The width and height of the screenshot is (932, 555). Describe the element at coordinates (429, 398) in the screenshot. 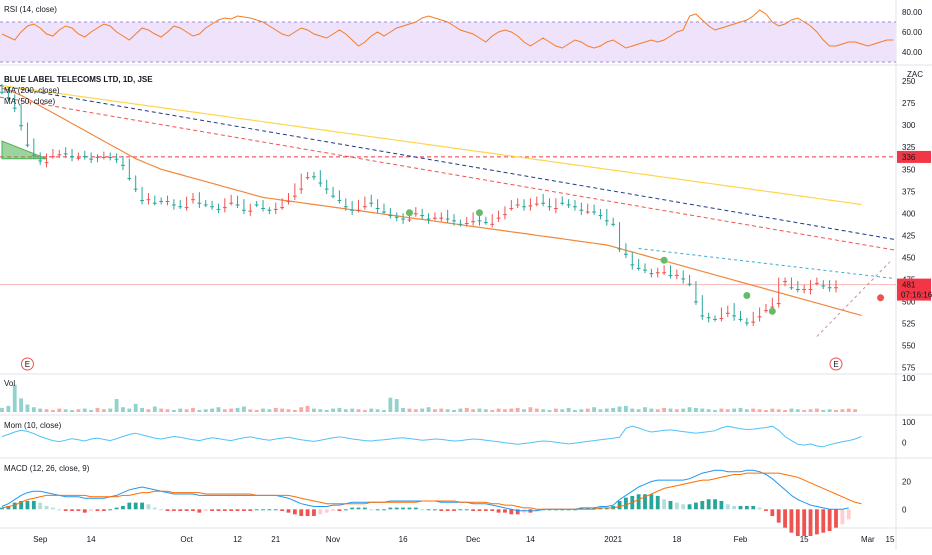

I see `volume-bars` at that location.